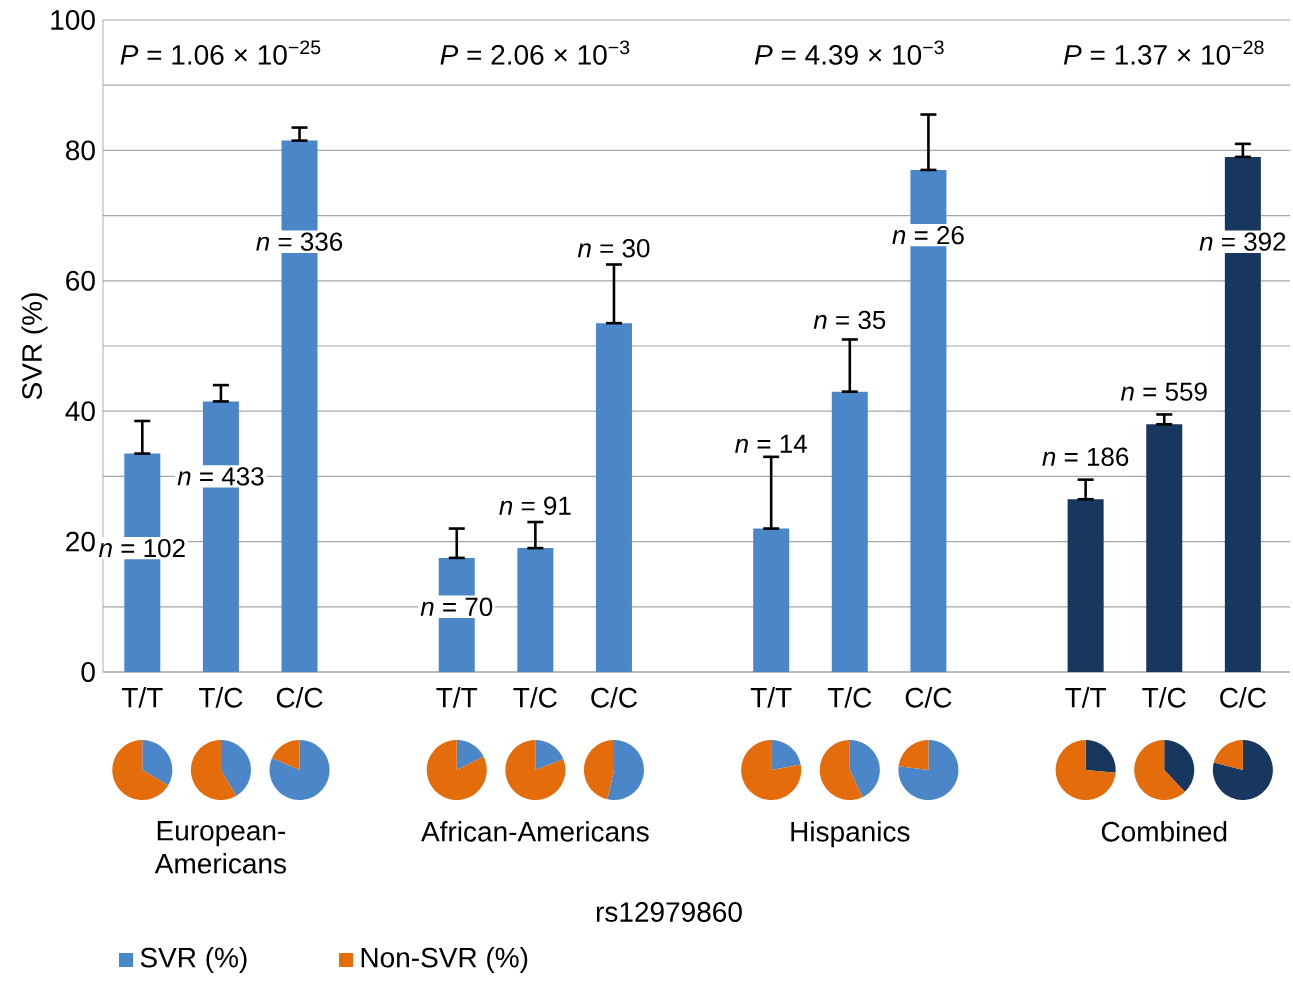  Describe the element at coordinates (1163, 52) in the screenshot. I see `annotation: P = 1.37 × 10$^{−28}$` at that location.